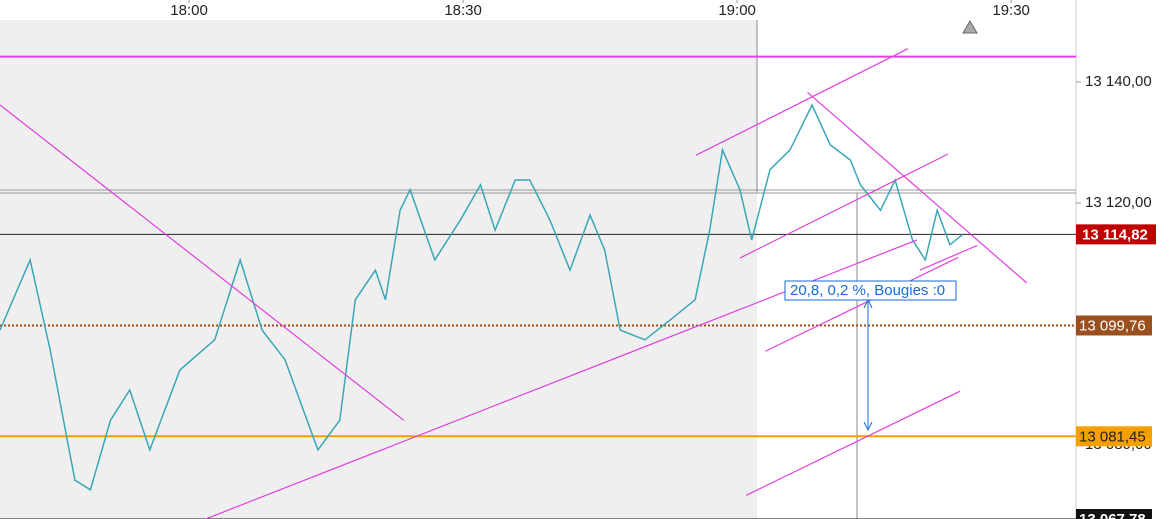 Image resolution: width=1171 pixels, height=519 pixels. I want to click on measure-label: 20,8, 0,2 %, Bougies :0, so click(867, 290).